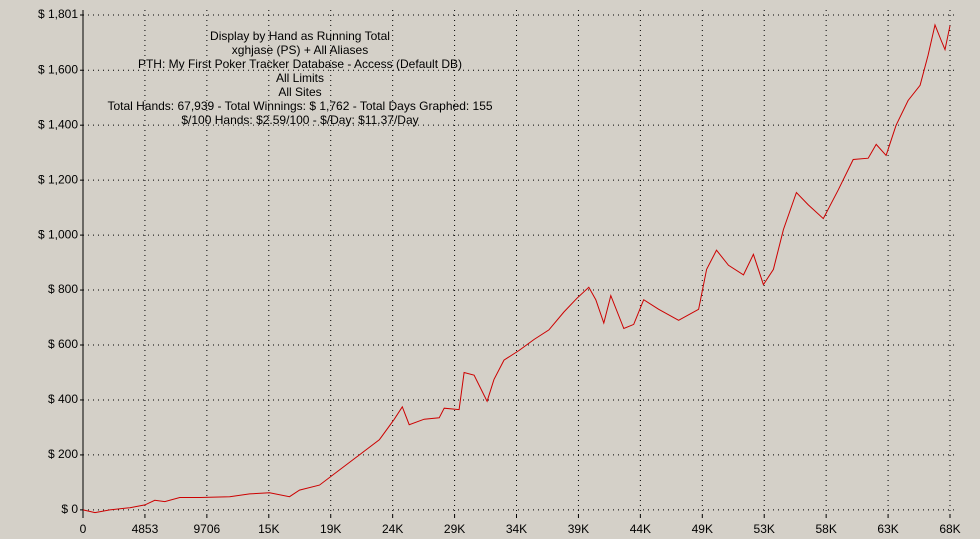  Describe the element at coordinates (330, 529) in the screenshot. I see `x-tick-label: 19K` at that location.